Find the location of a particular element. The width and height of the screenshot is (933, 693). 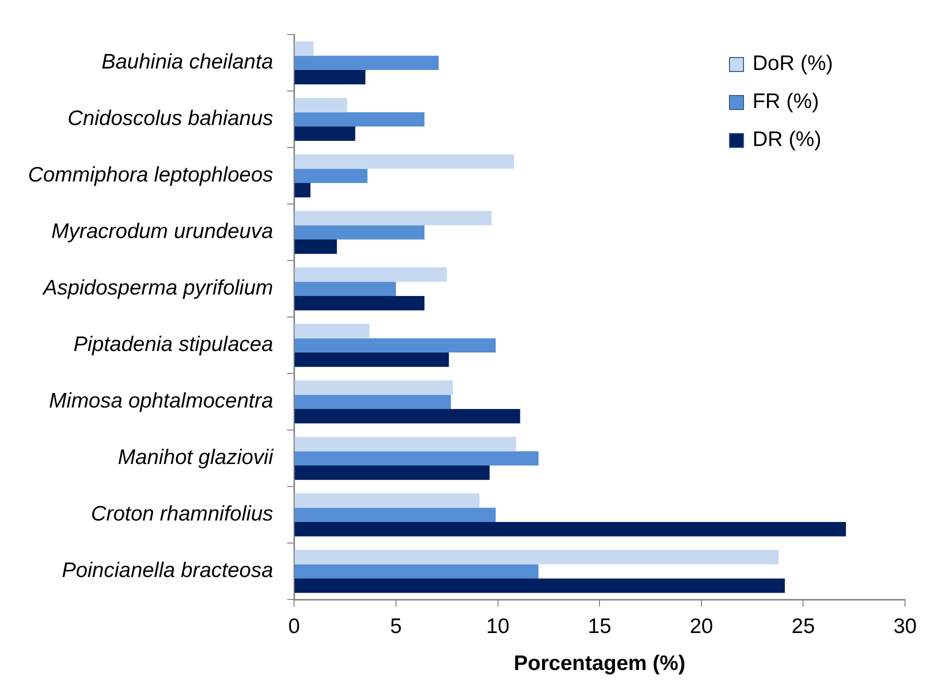

x-axis-title: Porcentagem (%) is located at coordinates (600, 664).